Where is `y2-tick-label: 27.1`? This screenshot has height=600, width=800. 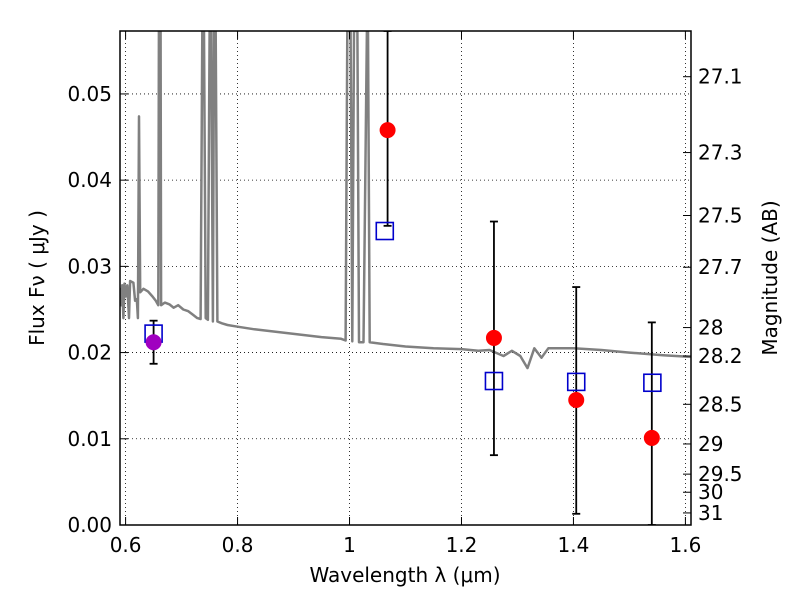
y2-tick-label: 27.1 is located at coordinates (720, 77).